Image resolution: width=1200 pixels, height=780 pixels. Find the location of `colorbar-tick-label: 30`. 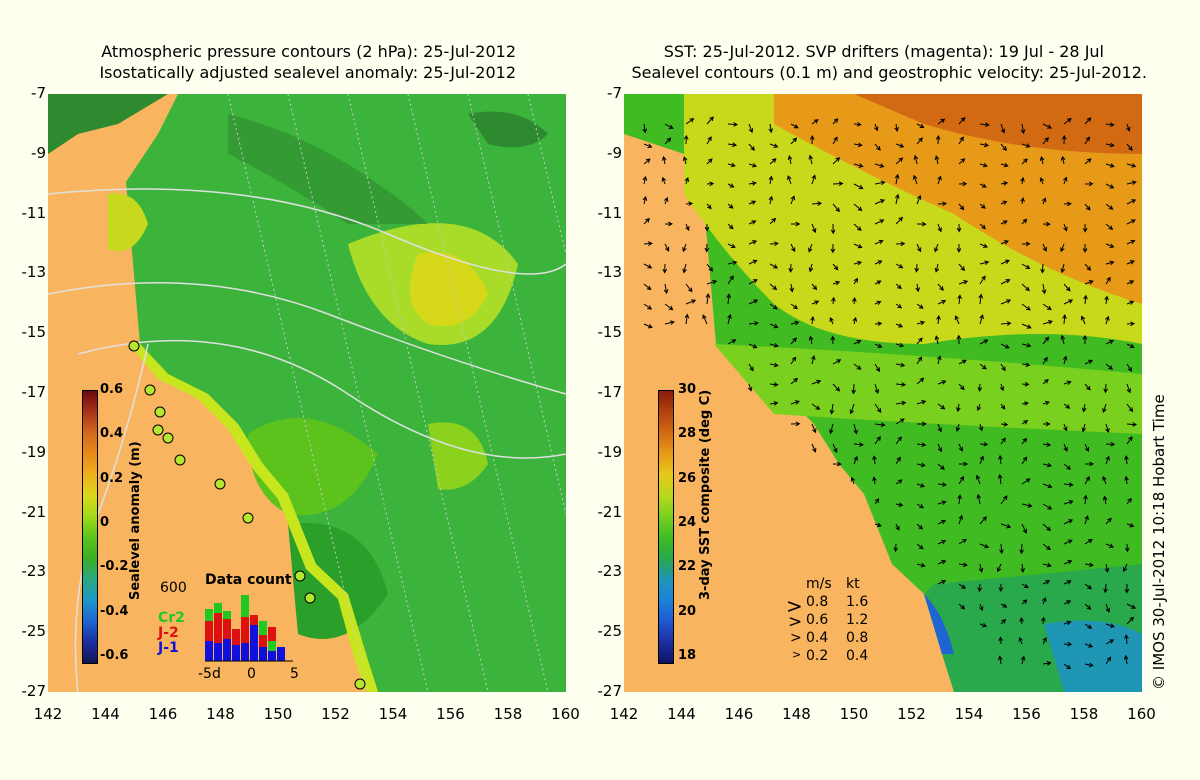

colorbar-tick-label: 30 is located at coordinates (687, 389).